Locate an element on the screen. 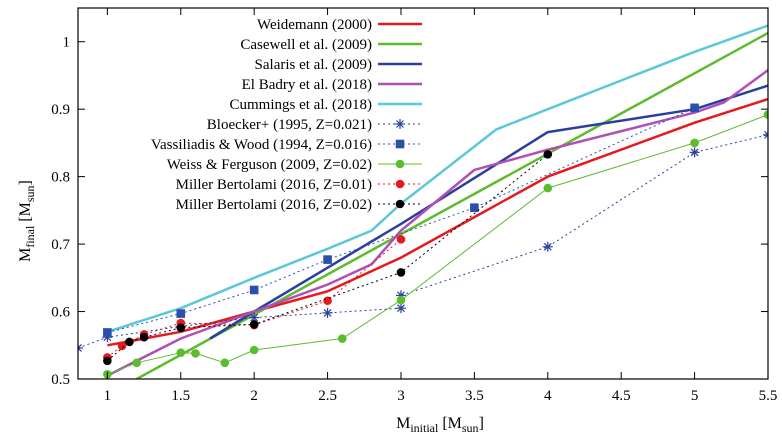 The height and width of the screenshot is (438, 782). x-tick-label: 4.5 is located at coordinates (621, 396).